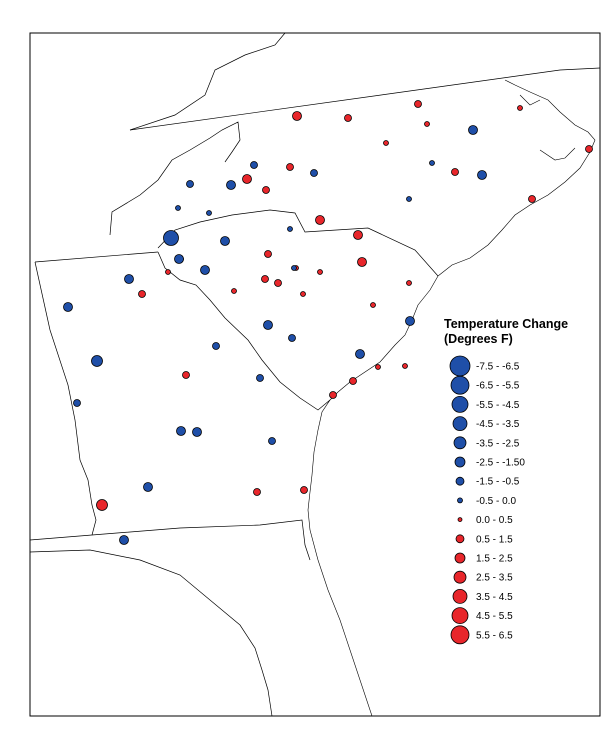 The height and width of the screenshot is (751, 603). I want to click on legend-label: -4.5 - -3.5, so click(498, 424).